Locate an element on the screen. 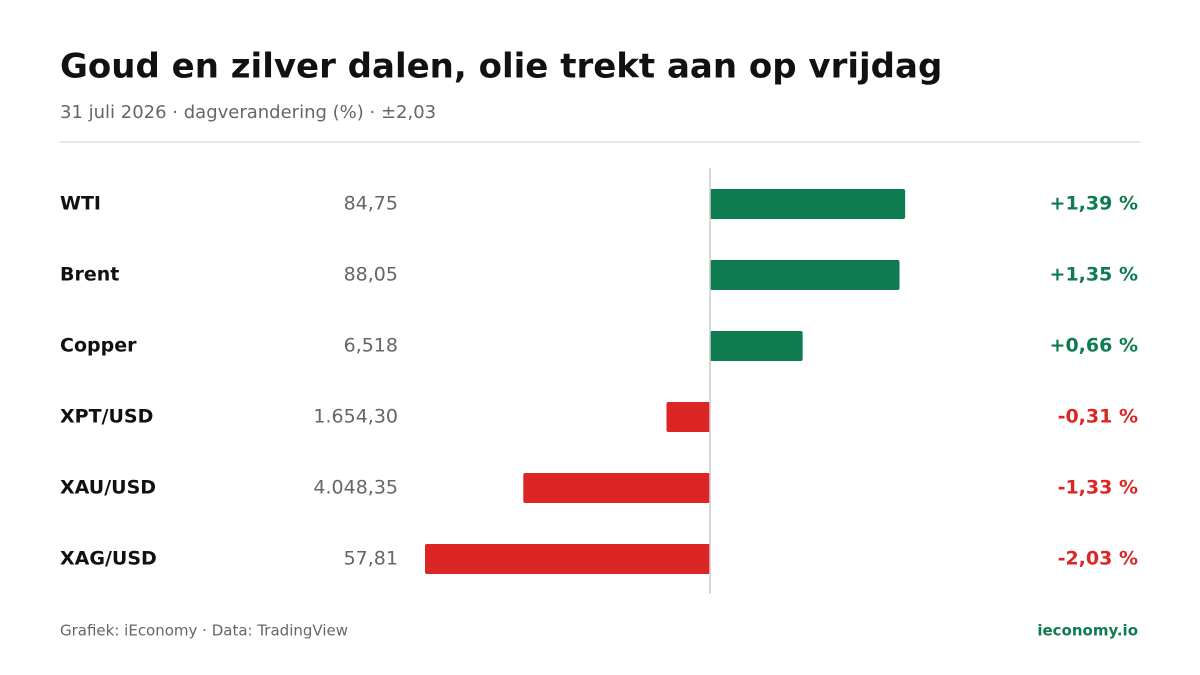  category-label: WTI is located at coordinates (80, 204).